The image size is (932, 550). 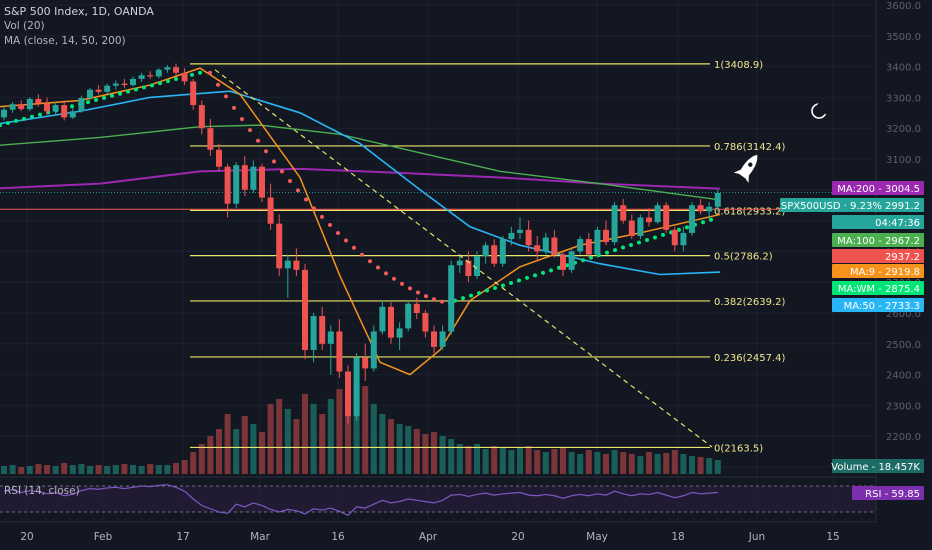 What do you see at coordinates (42, 491) in the screenshot?
I see `rsi-legend: RSI (14, close)` at bounding box center [42, 491].